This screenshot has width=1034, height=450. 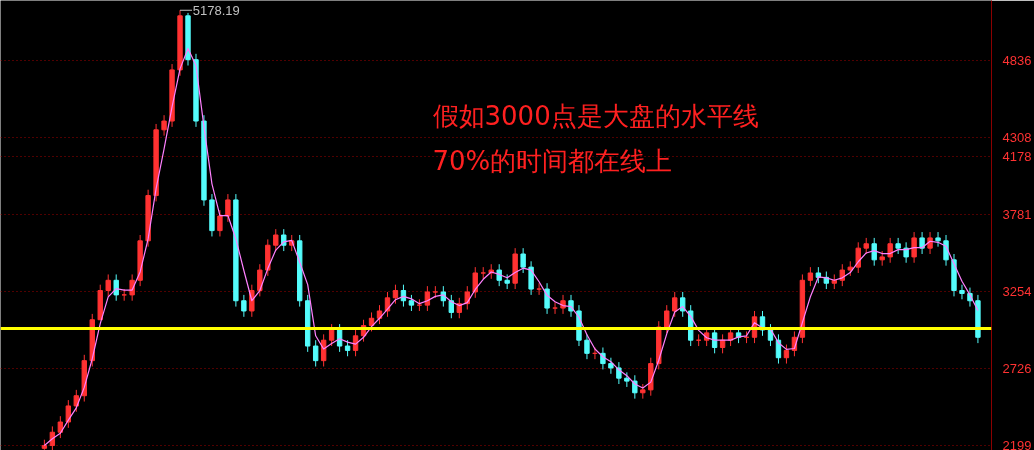 I want to click on annotation: 5178.19, so click(x=216, y=10).